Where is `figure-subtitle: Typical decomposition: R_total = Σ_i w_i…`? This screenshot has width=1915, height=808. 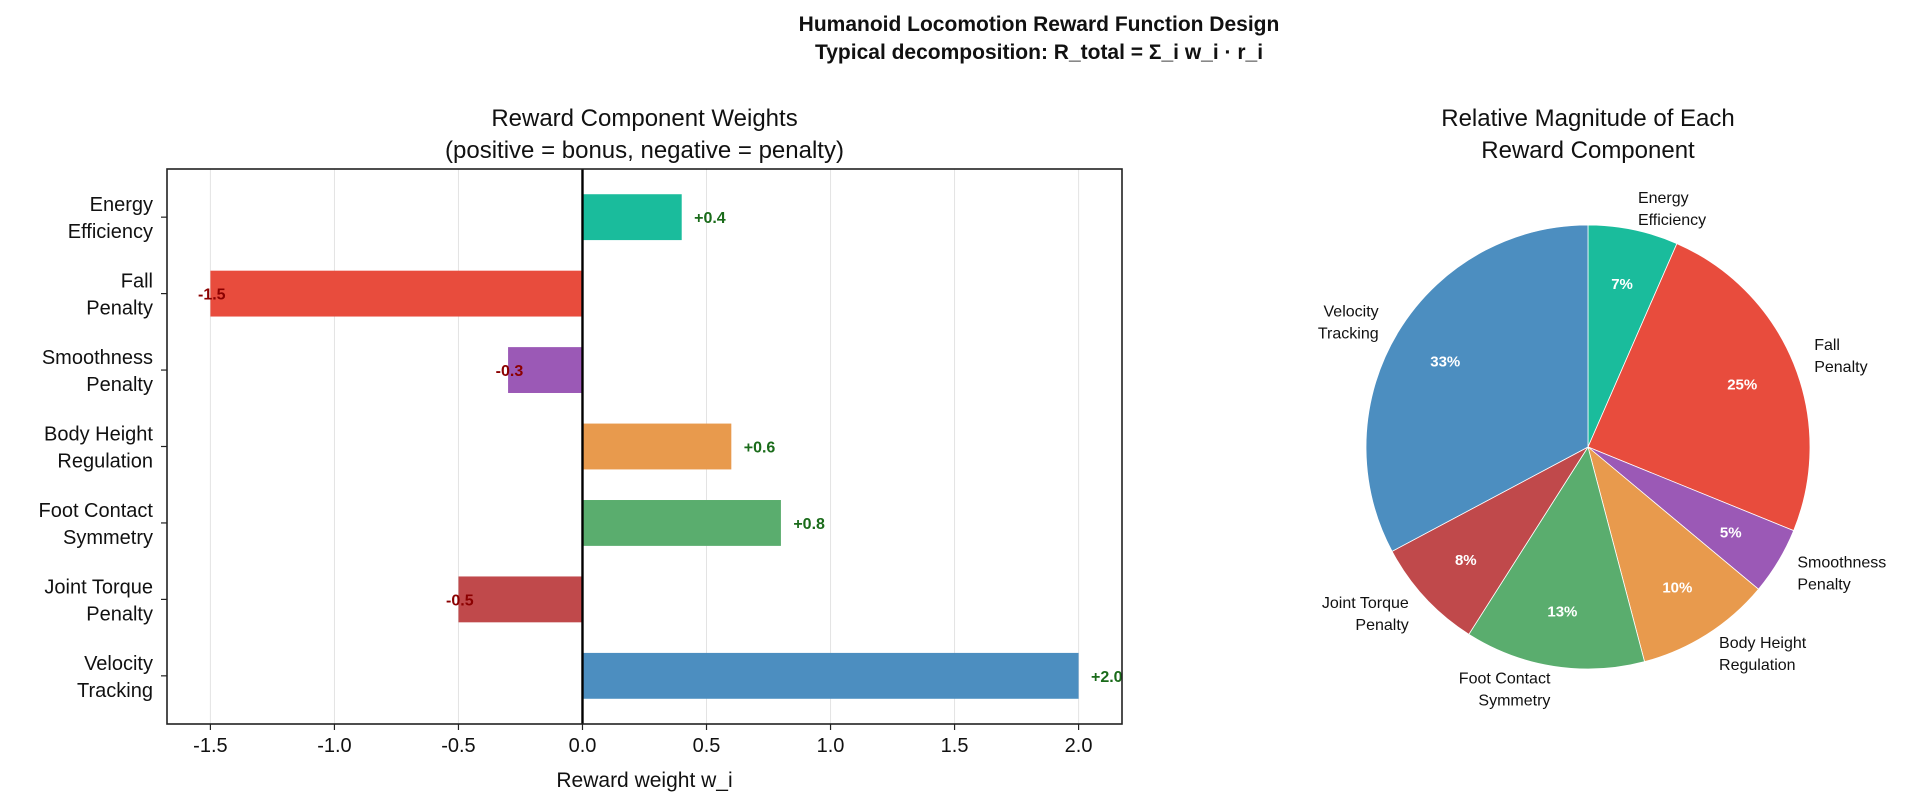
figure-subtitle: Typical decomposition: R_total = Σ_i w_i… is located at coordinates (1039, 52).